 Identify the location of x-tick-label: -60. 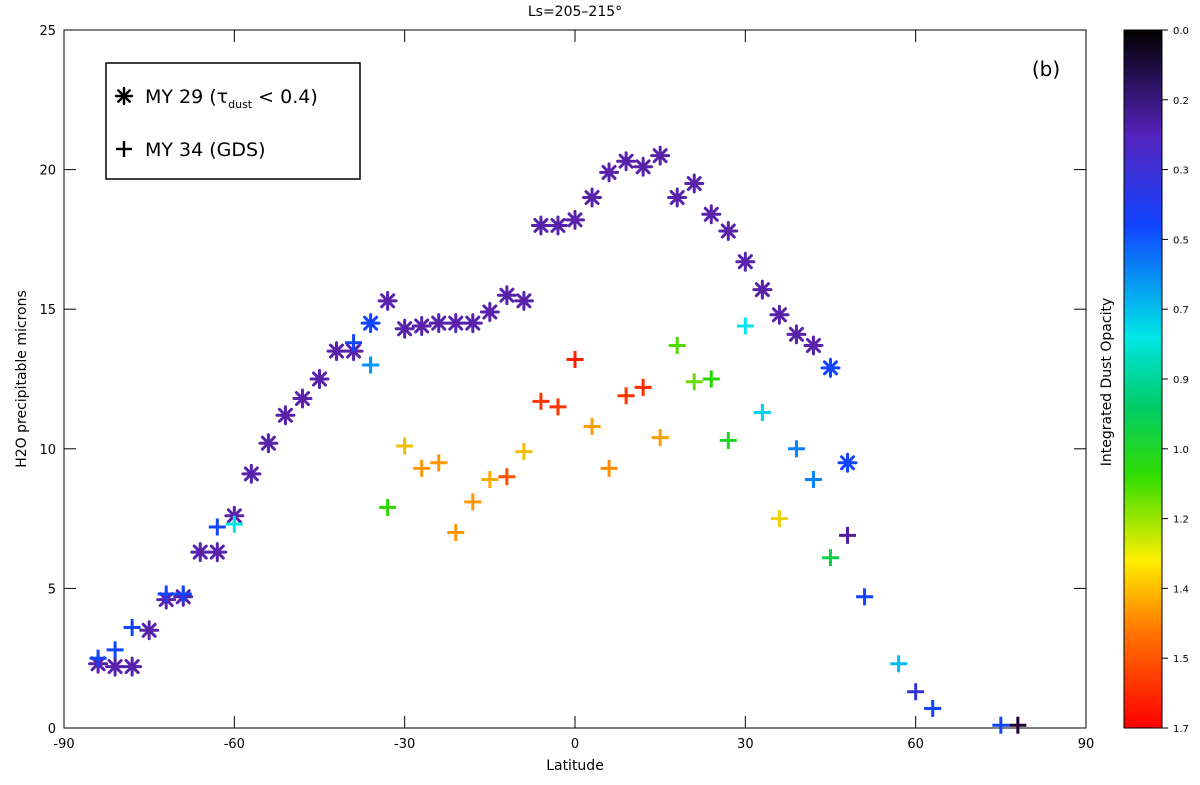
(234, 744).